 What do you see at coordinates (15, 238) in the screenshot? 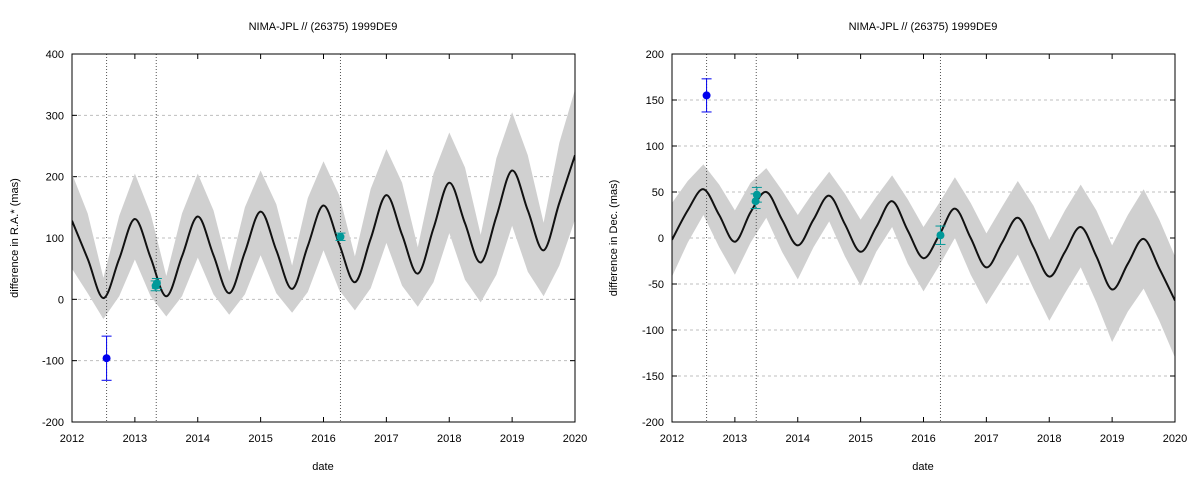
I see `y-axis-label: difference in R.A.* (mas)` at bounding box center [15, 238].